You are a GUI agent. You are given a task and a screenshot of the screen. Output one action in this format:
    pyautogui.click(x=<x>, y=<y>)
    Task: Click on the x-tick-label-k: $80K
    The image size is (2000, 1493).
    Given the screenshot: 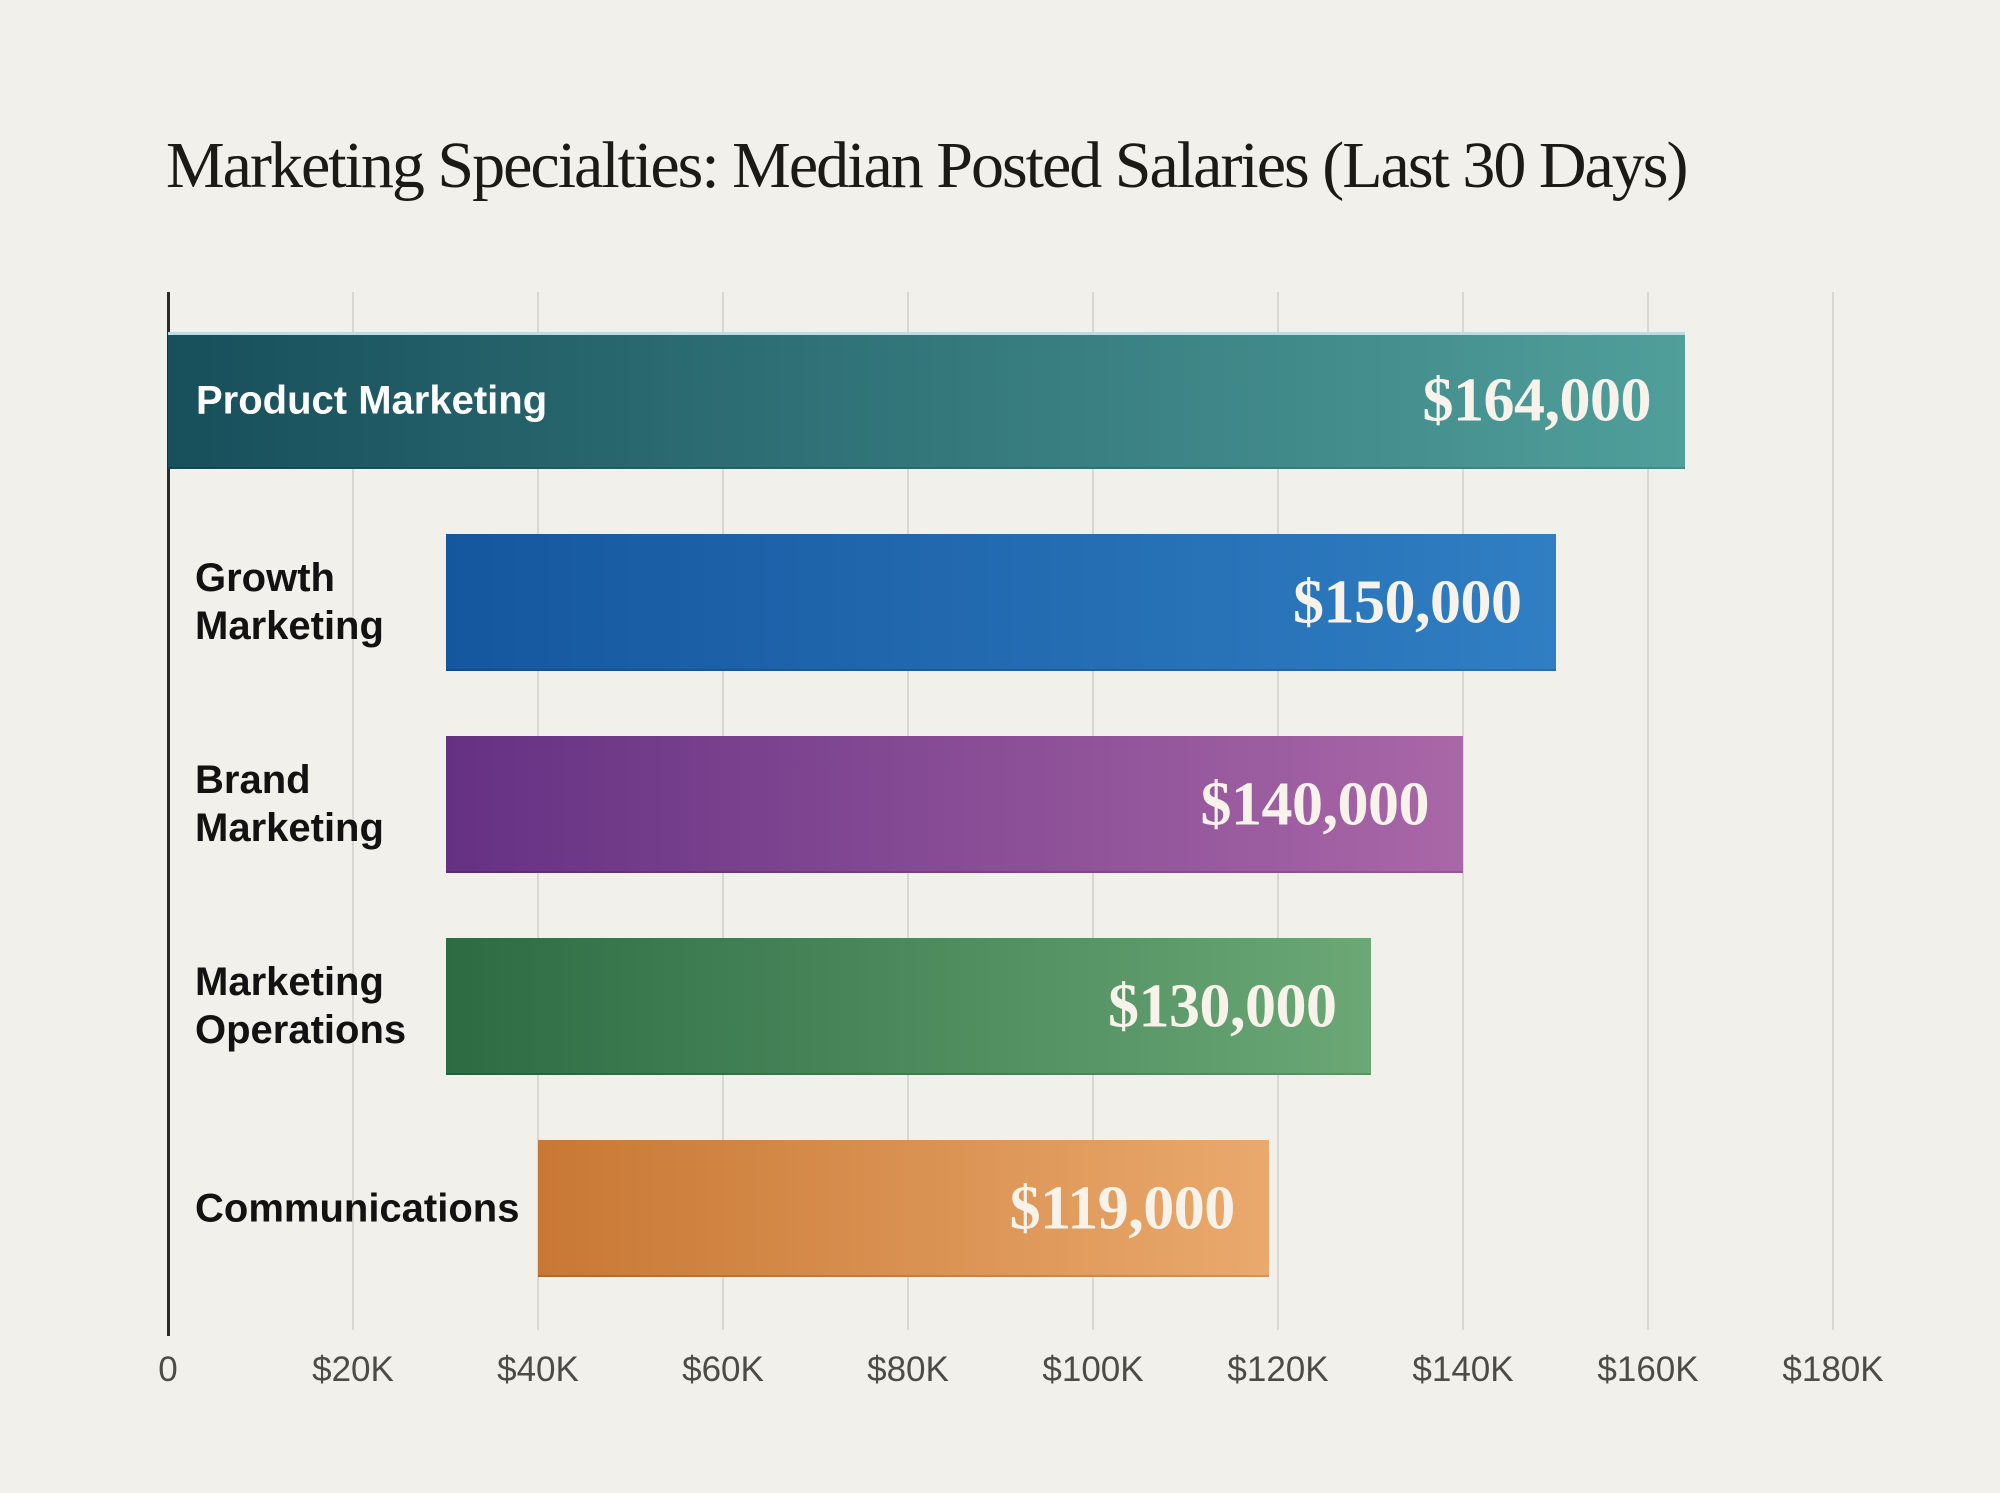 What is the action you would take?
    pyautogui.click(x=908, y=1369)
    